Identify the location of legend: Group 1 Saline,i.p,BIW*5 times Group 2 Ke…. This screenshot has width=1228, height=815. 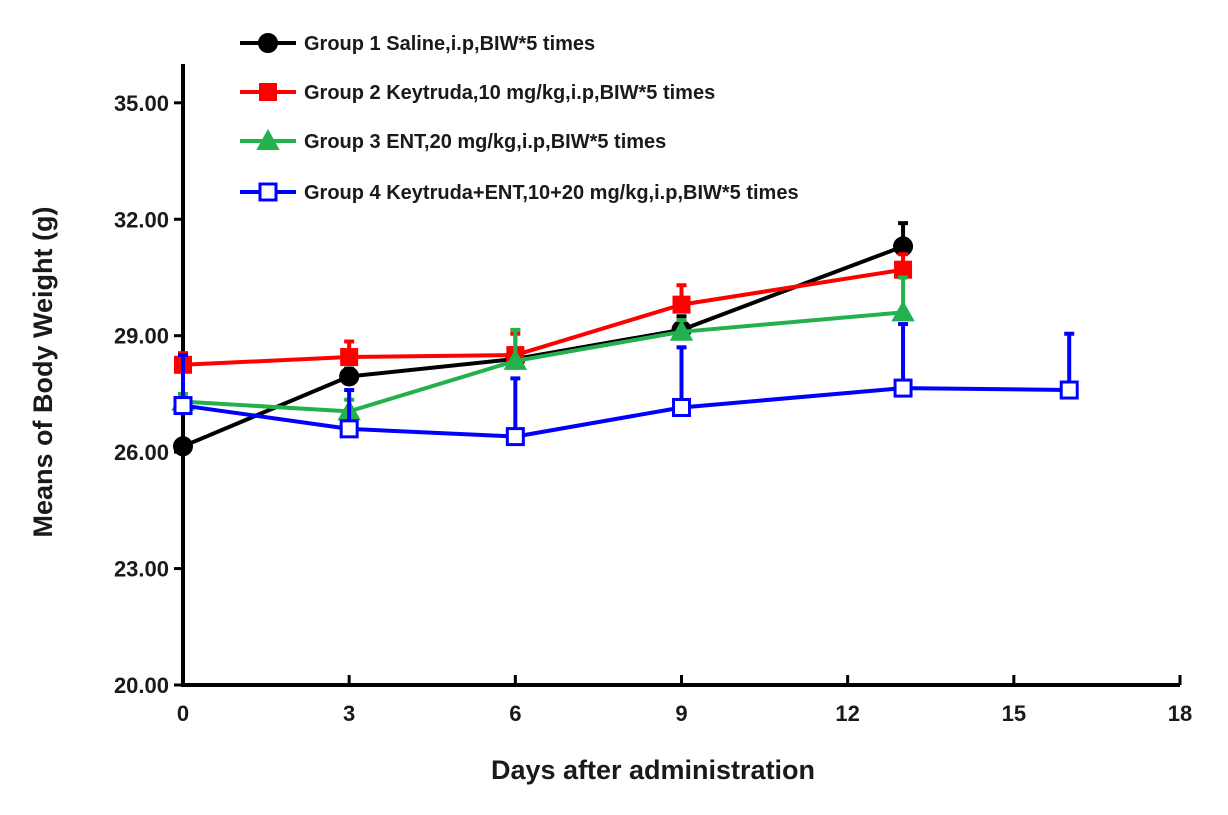
(519, 118).